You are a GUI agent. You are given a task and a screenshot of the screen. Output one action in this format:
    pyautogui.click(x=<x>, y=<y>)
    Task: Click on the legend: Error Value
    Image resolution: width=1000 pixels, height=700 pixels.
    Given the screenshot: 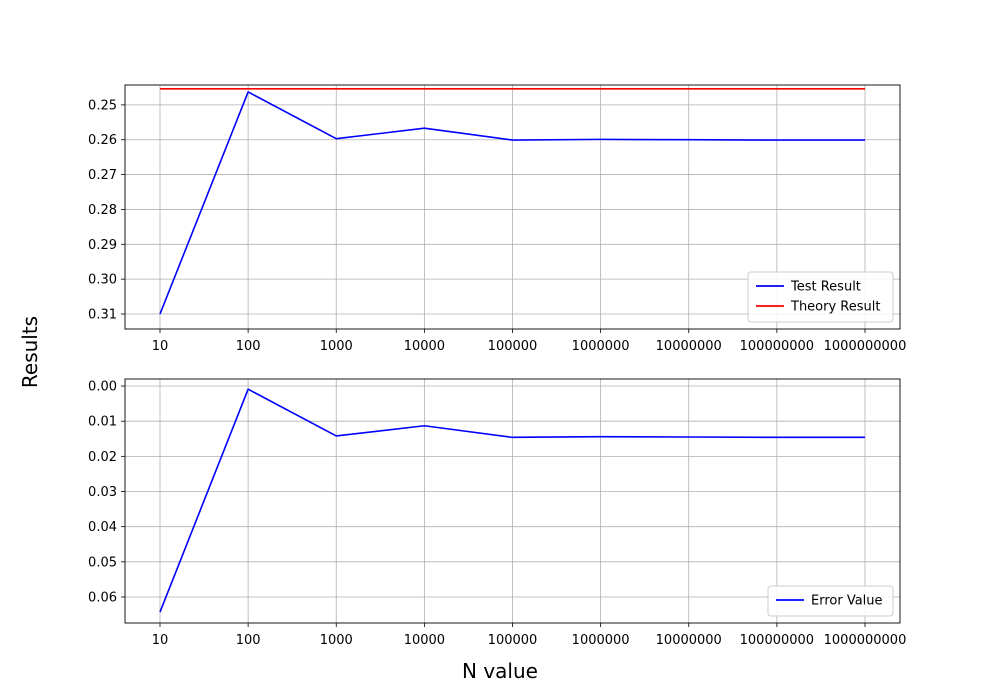 What is the action you would take?
    pyautogui.click(x=830, y=601)
    